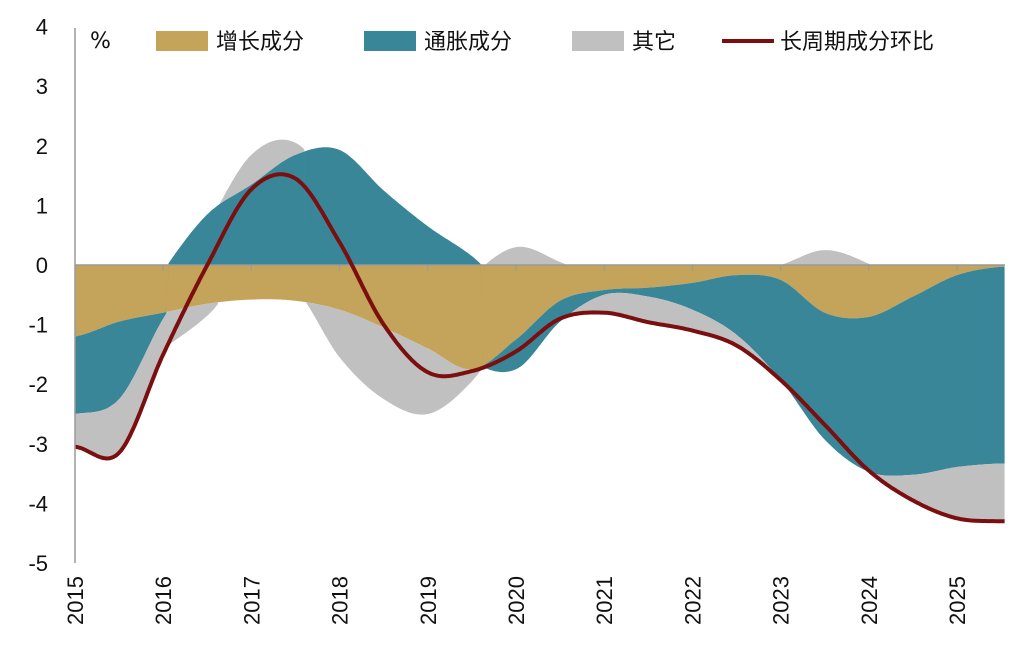 This screenshot has width=1024, height=652. What do you see at coordinates (540, 317) in the screenshot?
I see `area-growth` at bounding box center [540, 317].